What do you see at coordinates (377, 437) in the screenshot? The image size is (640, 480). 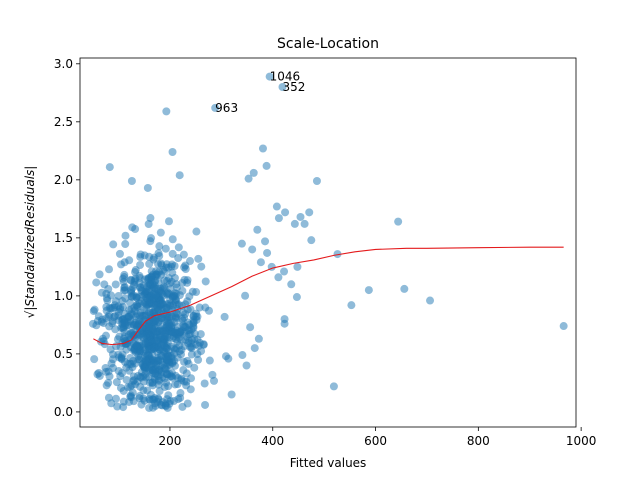 I see `x-axis: 200 400 600 800 1000` at bounding box center [377, 437].